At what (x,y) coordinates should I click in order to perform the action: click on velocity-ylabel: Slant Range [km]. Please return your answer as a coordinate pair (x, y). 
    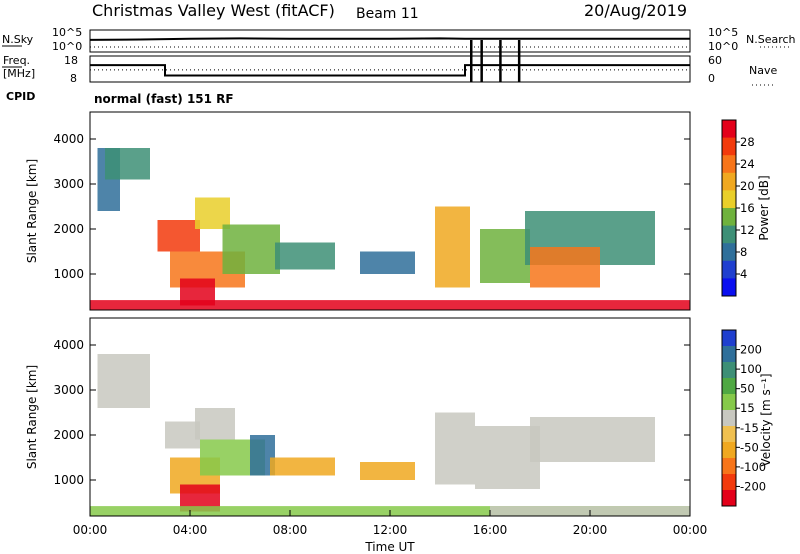
    Looking at the image, I should click on (32, 417).